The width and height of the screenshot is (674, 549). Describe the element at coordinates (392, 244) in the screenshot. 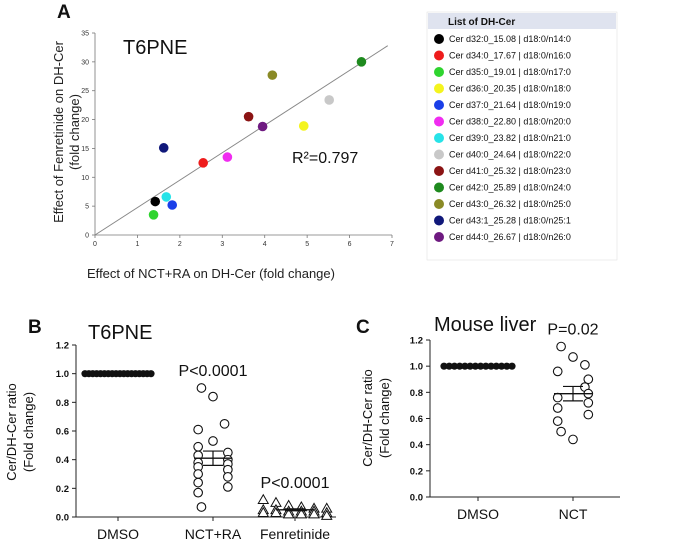

I see `panel-a-x-tick-label: 7` at that location.